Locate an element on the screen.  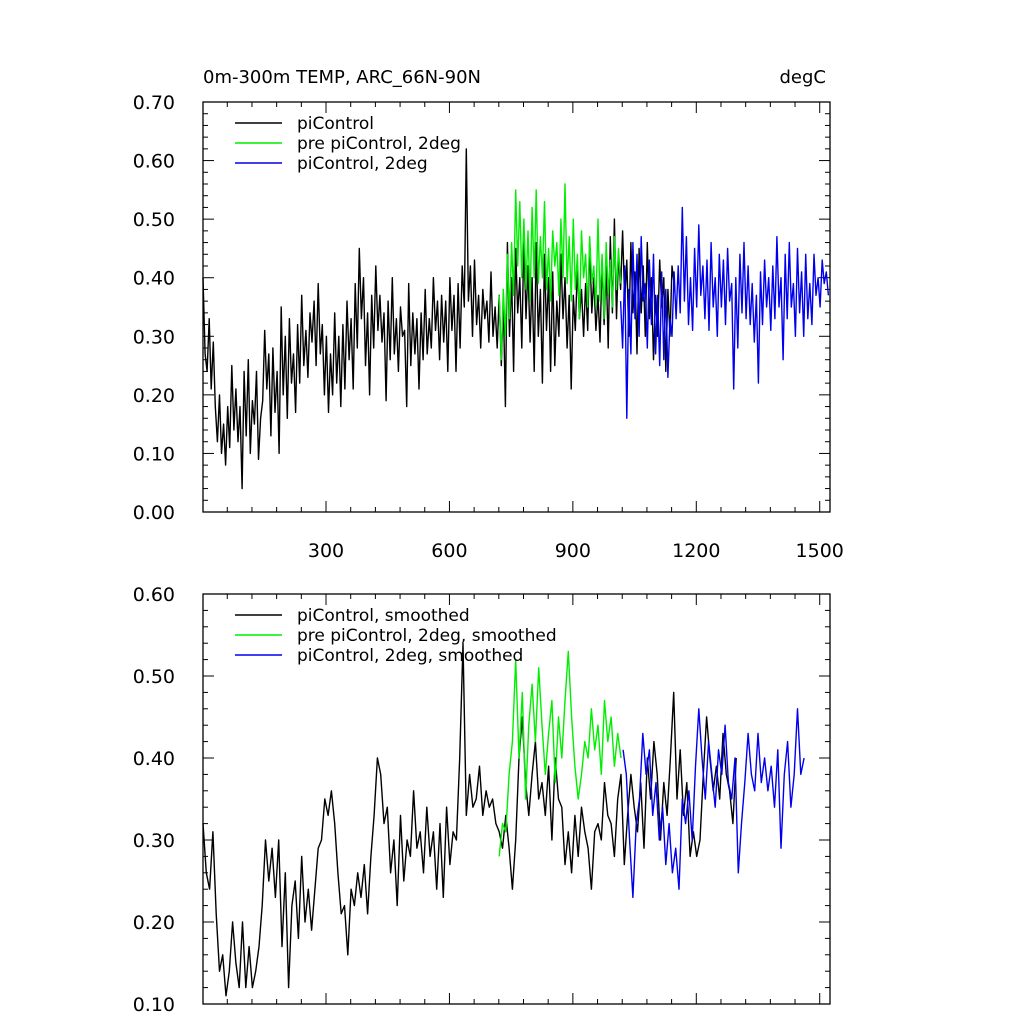
series-line-picontrol-2deg-smoothed is located at coordinates (713, 803).